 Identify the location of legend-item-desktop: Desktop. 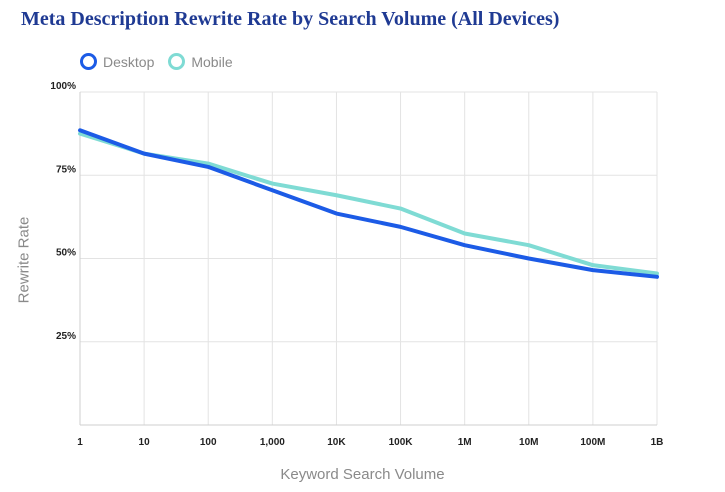
(117, 61).